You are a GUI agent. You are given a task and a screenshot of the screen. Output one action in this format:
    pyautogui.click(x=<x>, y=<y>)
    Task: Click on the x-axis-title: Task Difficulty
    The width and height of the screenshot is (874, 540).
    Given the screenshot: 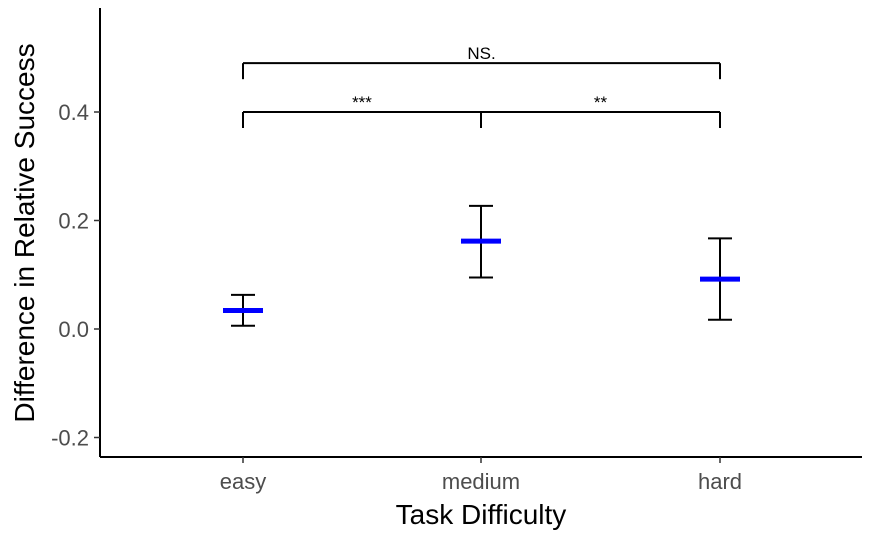 What is the action you would take?
    pyautogui.click(x=481, y=514)
    